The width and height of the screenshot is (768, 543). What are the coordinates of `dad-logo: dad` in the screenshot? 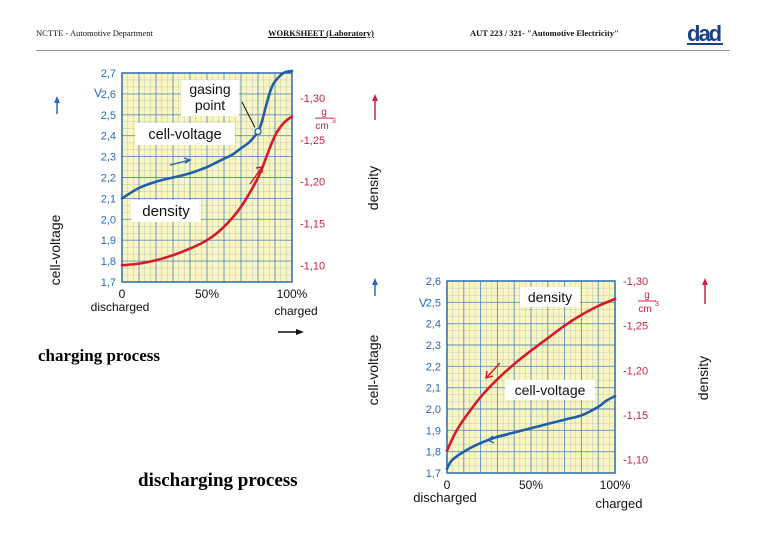 It's located at (705, 34).